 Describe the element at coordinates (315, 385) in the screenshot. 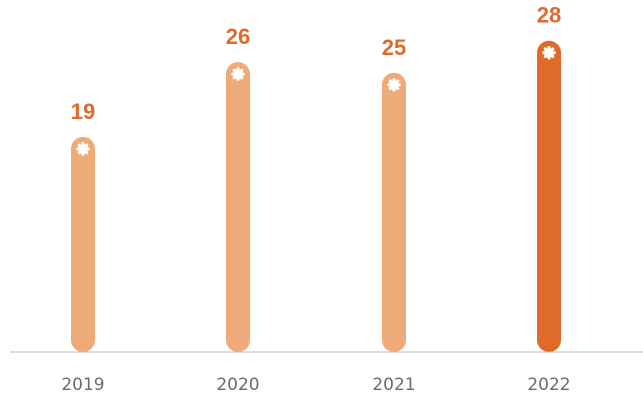

I see `x-tick-labels: 2019 2020 2021 2022` at that location.